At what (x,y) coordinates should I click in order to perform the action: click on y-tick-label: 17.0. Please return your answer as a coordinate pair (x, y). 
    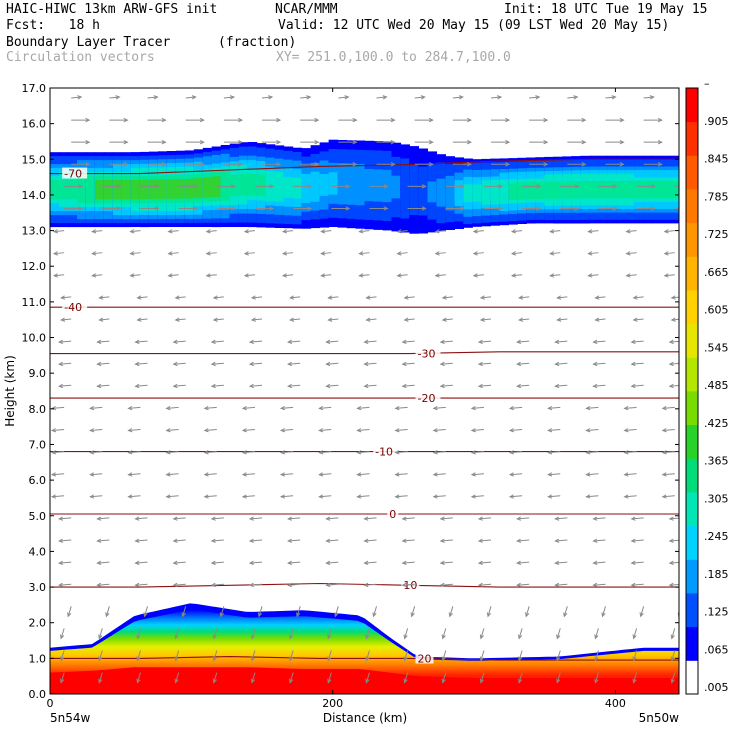
    Looking at the image, I should click on (34, 88).